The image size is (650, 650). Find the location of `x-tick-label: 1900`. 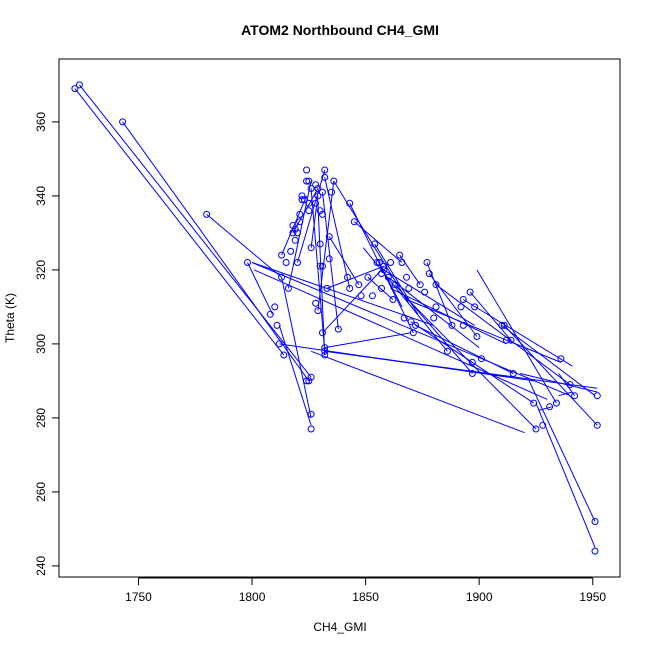

x-tick-label: 1900 is located at coordinates (479, 597).